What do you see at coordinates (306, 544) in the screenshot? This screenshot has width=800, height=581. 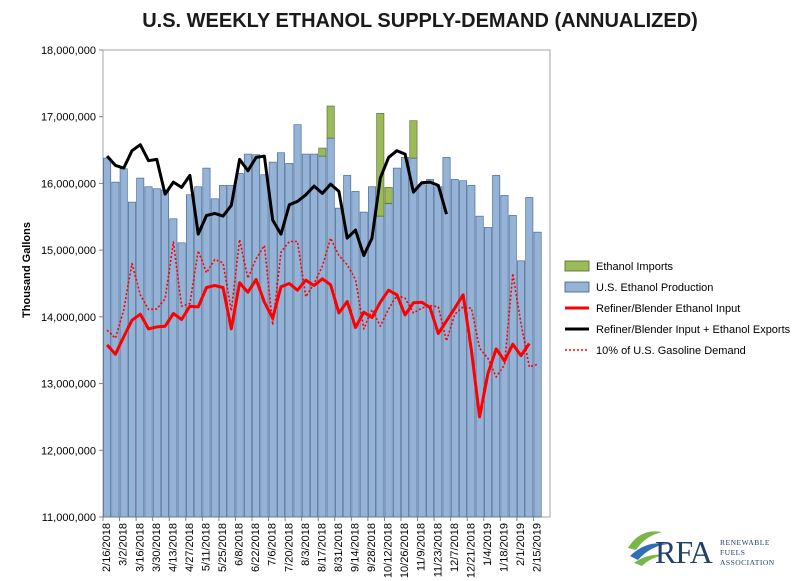 I see `x-tick-label: 8/3/2018` at bounding box center [306, 544].